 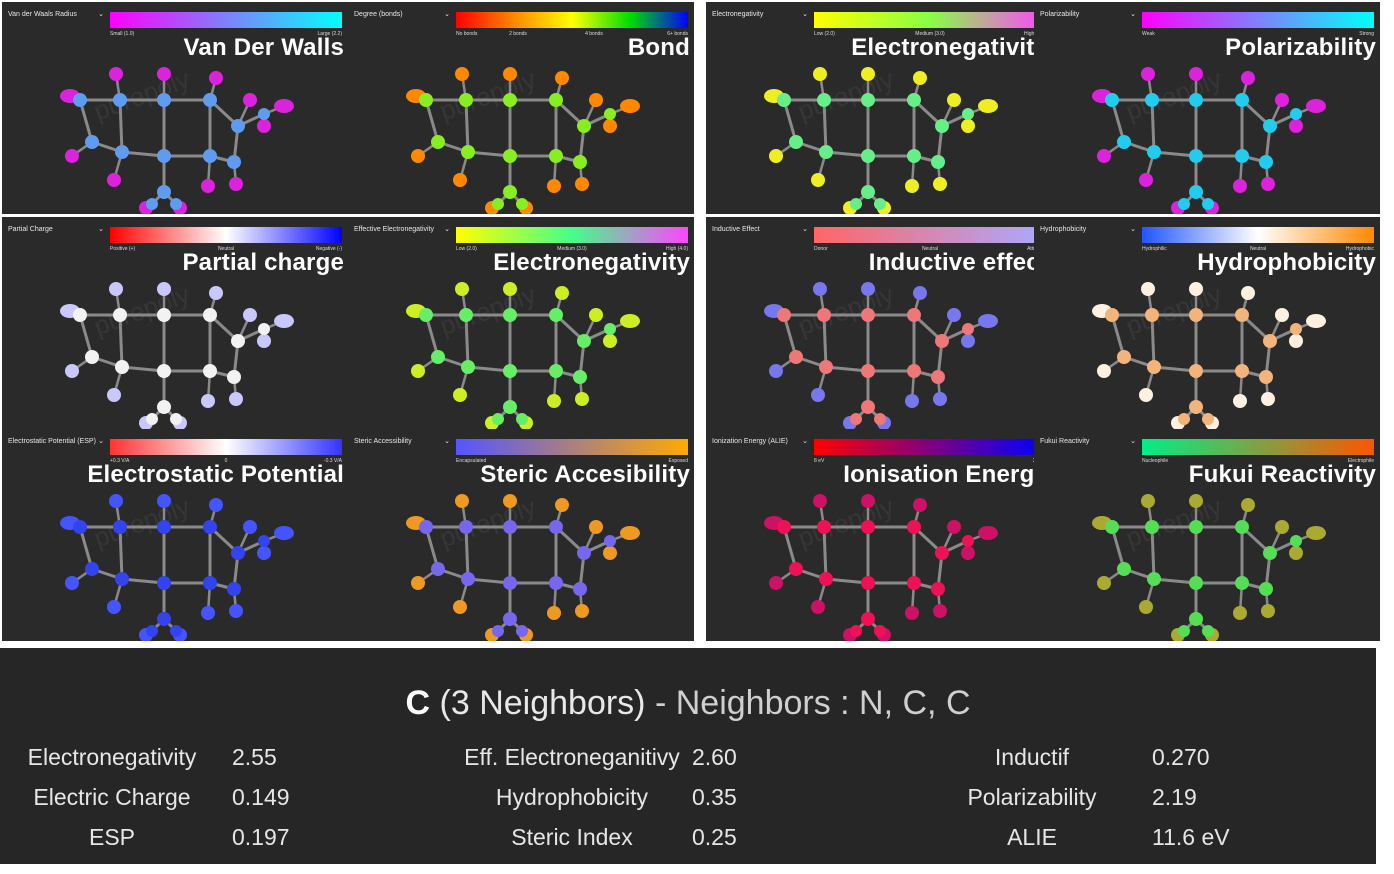 I want to click on property-dropdown: Electronegativity ⌄, so click(x=760, y=15).